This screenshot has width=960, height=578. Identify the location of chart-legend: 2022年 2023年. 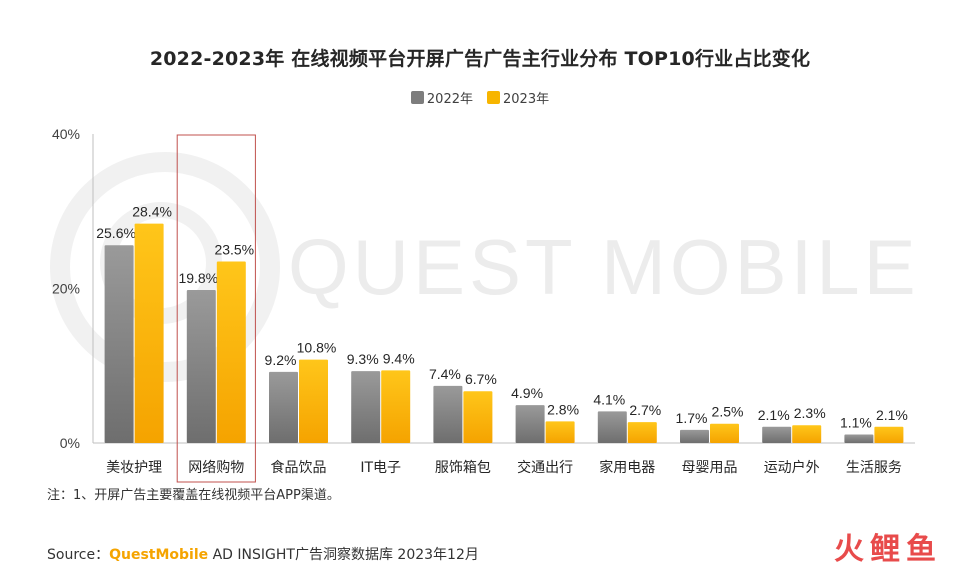
(480, 97).